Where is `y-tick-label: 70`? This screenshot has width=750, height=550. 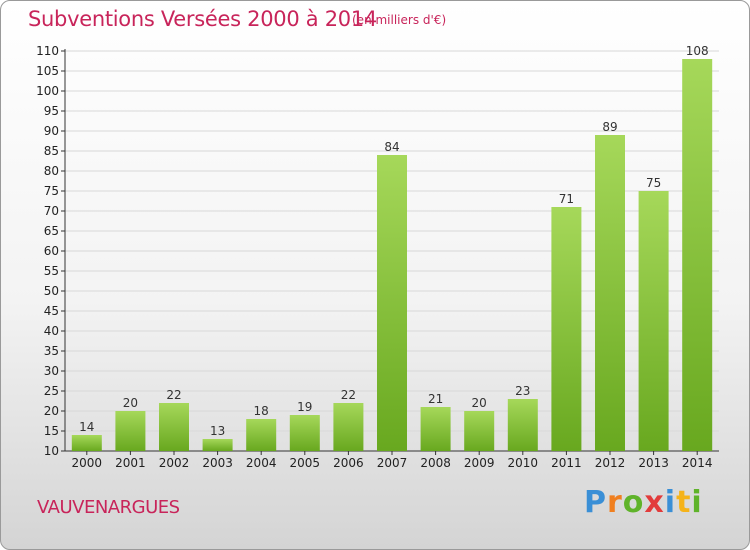
y-tick-label: 70 is located at coordinates (51, 211).